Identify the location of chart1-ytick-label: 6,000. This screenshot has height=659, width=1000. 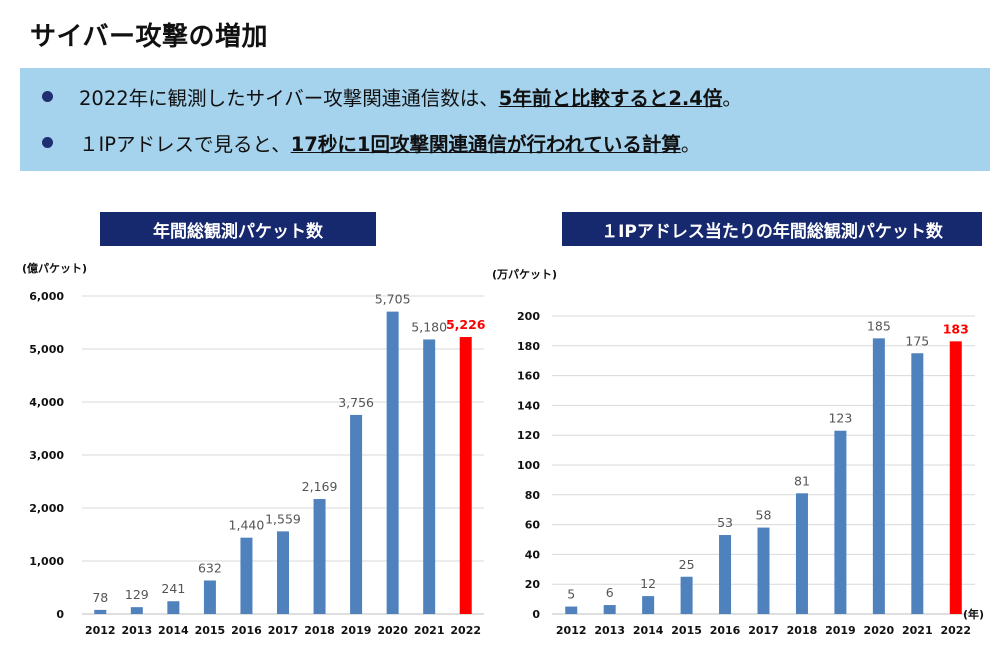
(46, 296).